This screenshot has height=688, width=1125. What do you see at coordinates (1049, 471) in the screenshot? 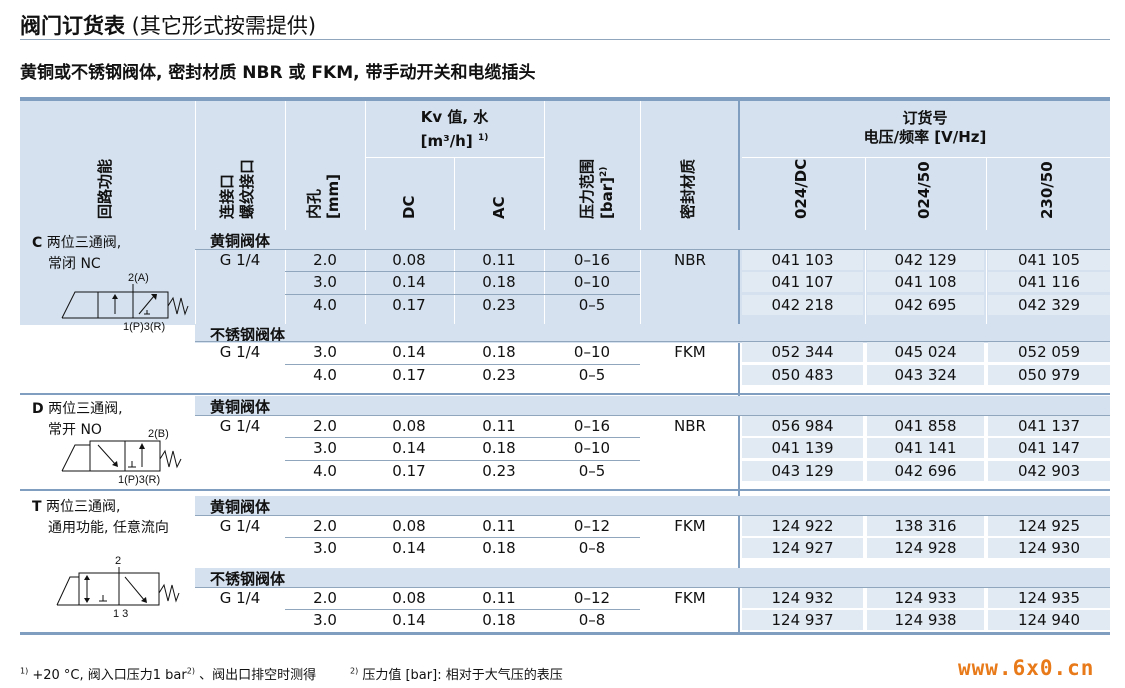
I see `order-number-cell: 042 903` at bounding box center [1049, 471].